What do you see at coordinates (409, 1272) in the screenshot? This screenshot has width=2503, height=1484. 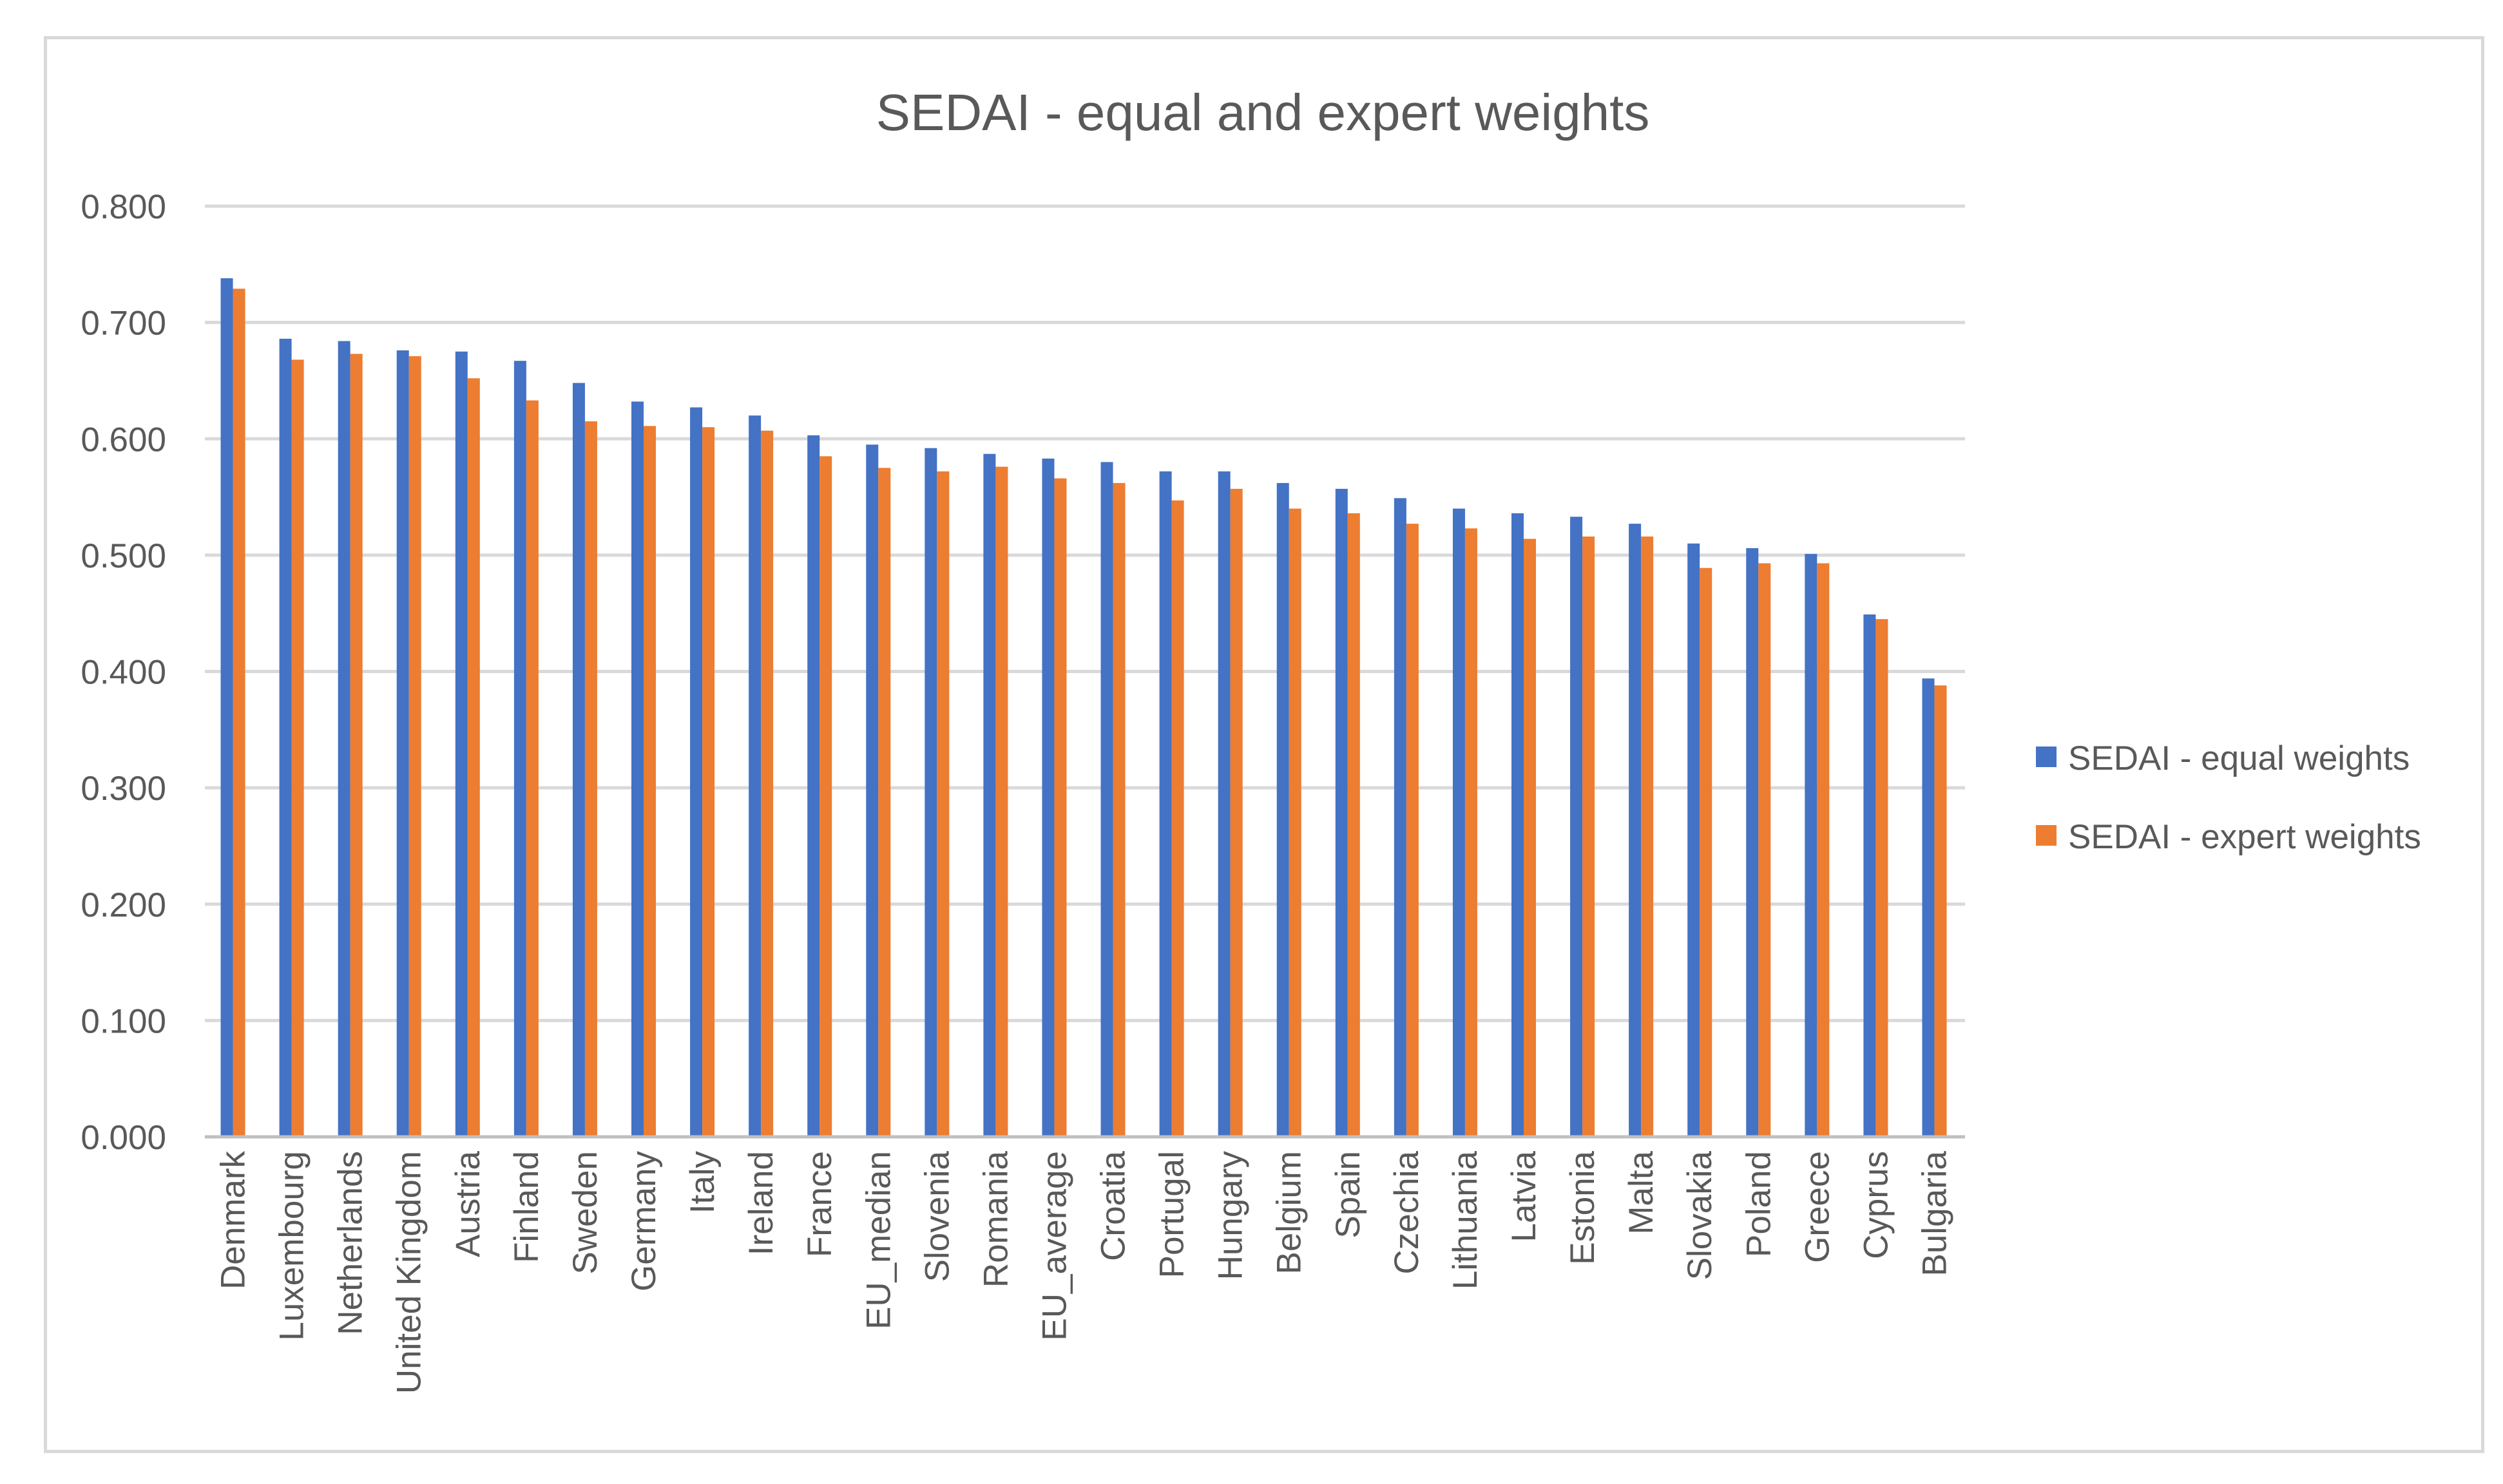 I see `x-category-label: United Kingdom` at bounding box center [409, 1272].